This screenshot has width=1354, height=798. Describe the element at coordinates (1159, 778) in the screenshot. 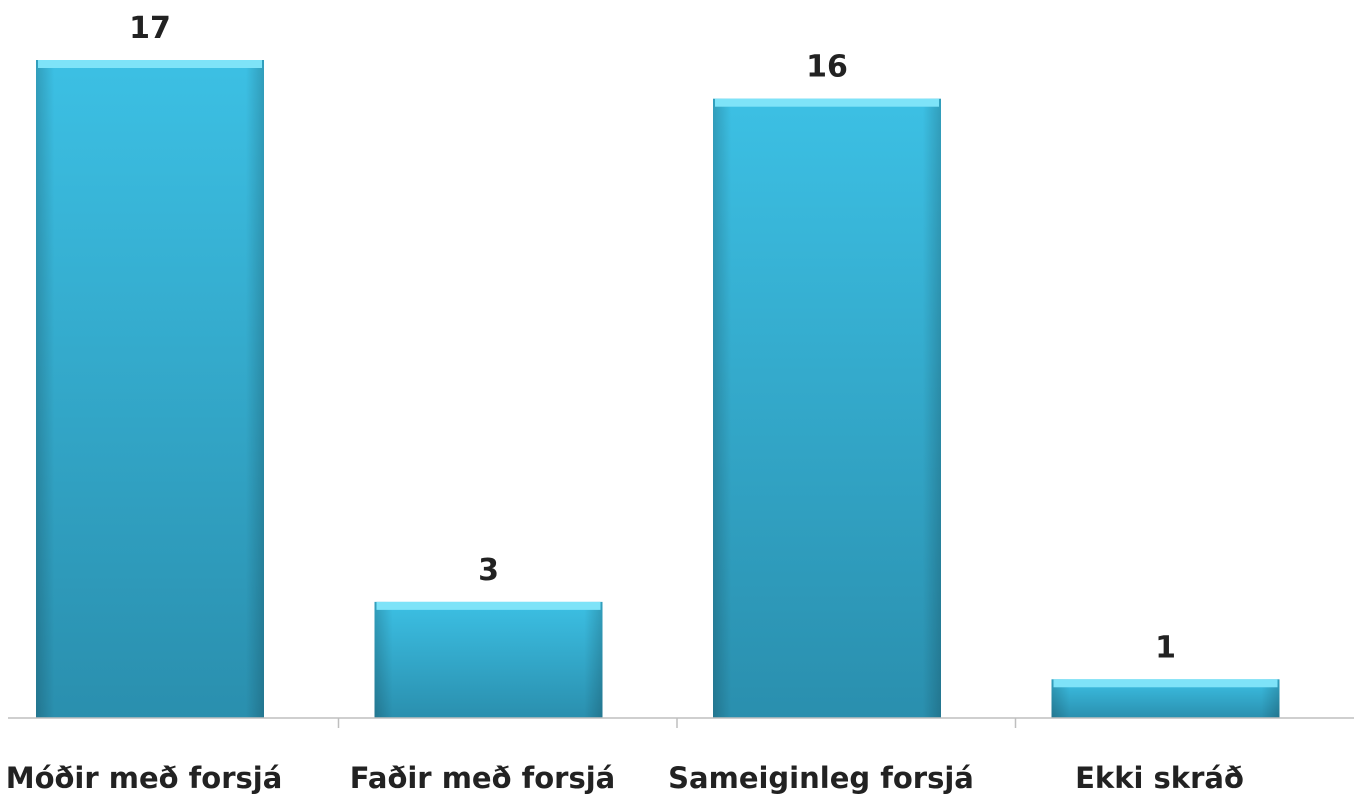

I see `category-label-ekki-skrad: Ekki skráð` at that location.